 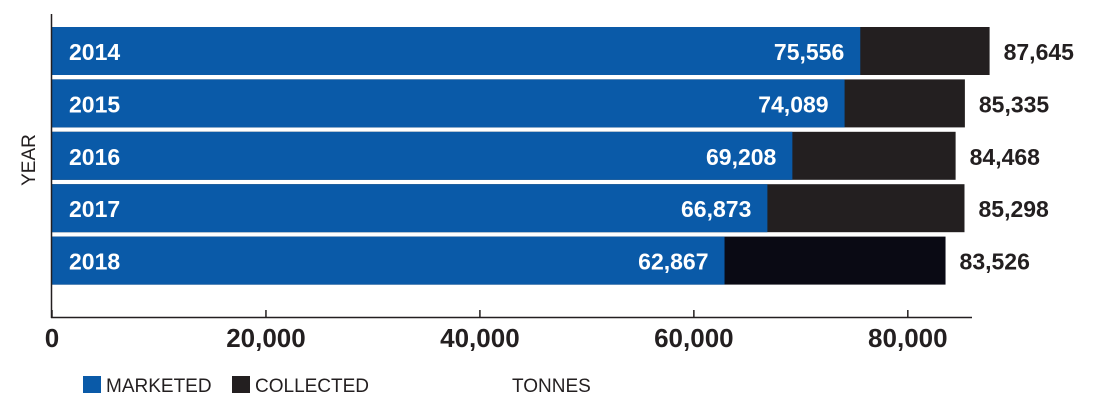 I want to click on collected-value-label-2018: 83,526, so click(x=995, y=262).